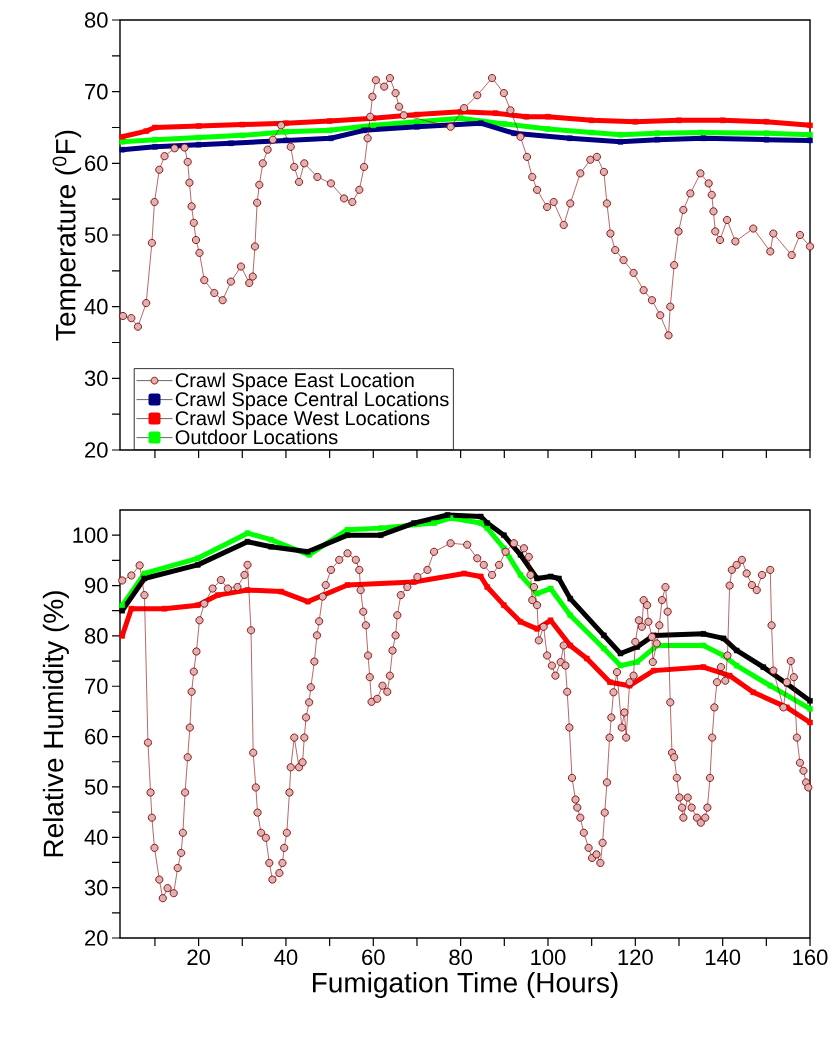 The height and width of the screenshot is (1040, 835). Describe the element at coordinates (256, 437) in the screenshot. I see `legend-label: Outdoor Locations` at that location.